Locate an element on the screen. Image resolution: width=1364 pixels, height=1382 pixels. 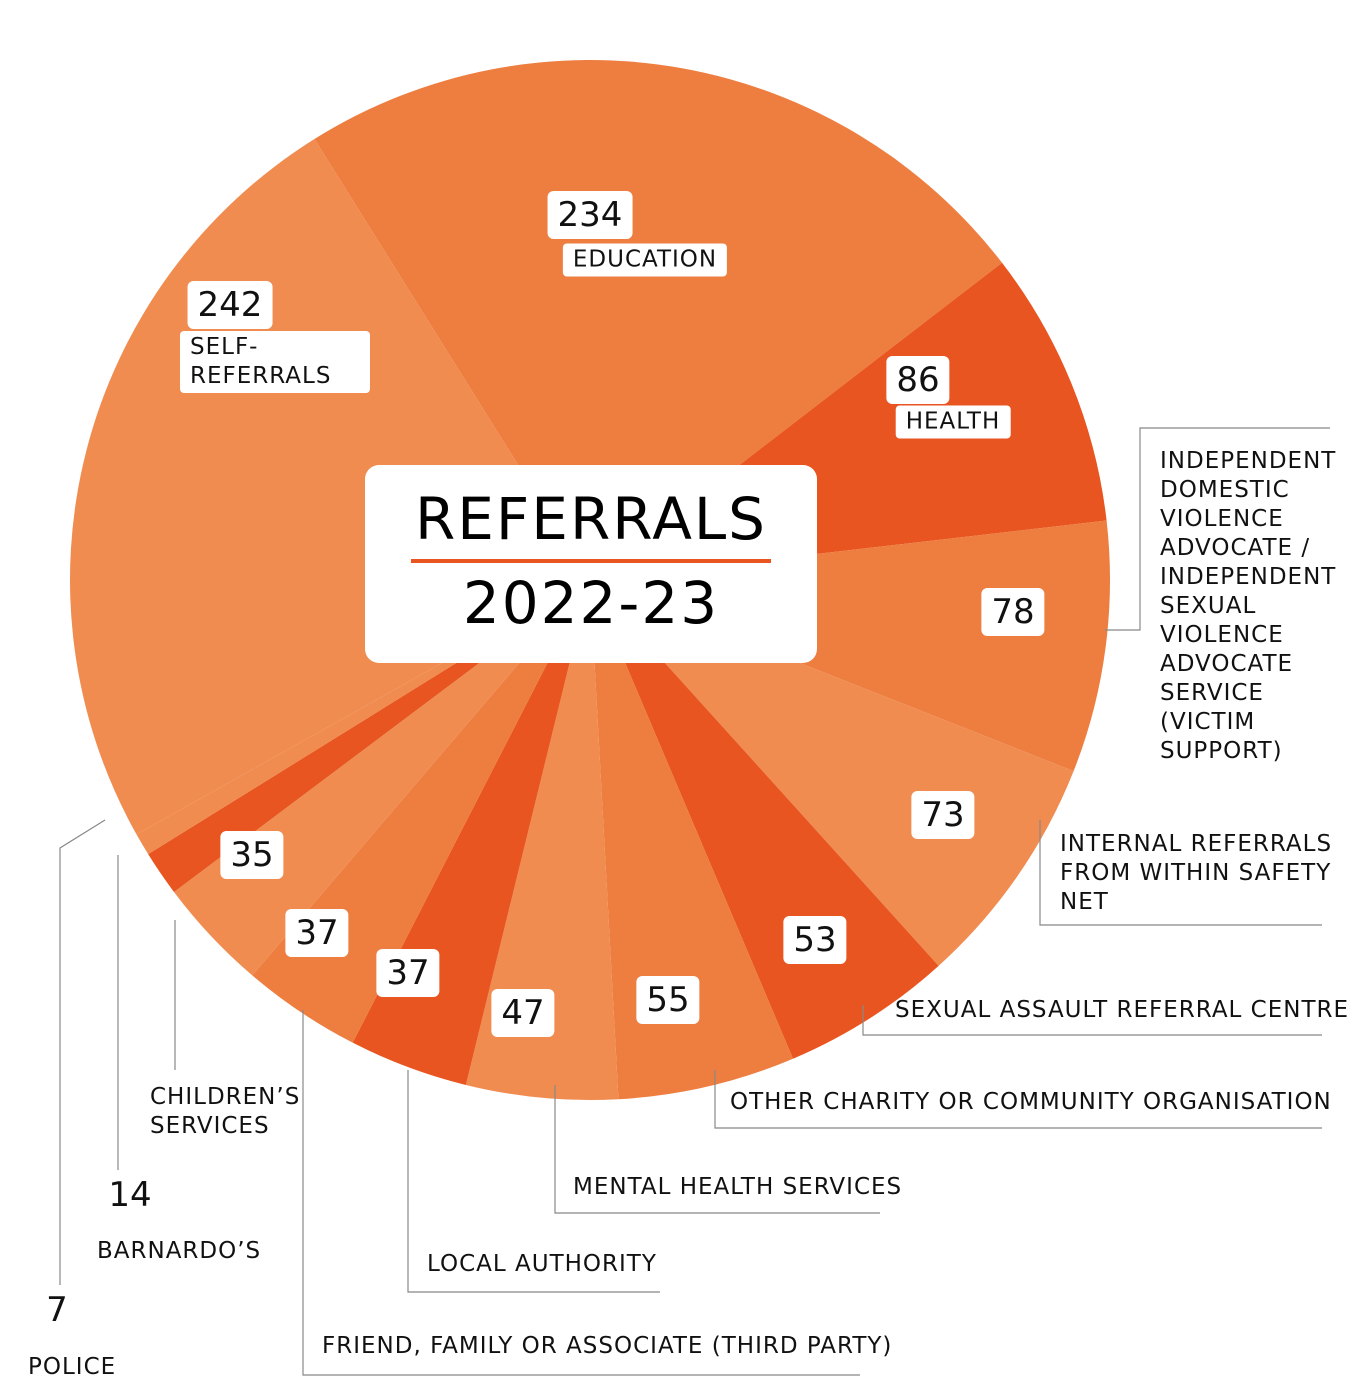
slice-name: CHILDREN’S SERVICES is located at coordinates (225, 1111).